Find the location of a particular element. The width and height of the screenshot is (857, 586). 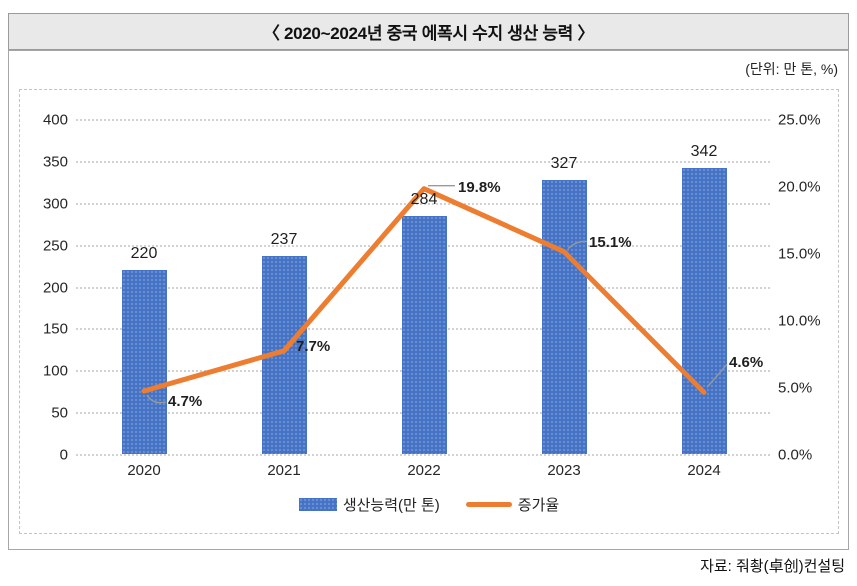

right-axis-tick-label: 20.0% is located at coordinates (799, 187).